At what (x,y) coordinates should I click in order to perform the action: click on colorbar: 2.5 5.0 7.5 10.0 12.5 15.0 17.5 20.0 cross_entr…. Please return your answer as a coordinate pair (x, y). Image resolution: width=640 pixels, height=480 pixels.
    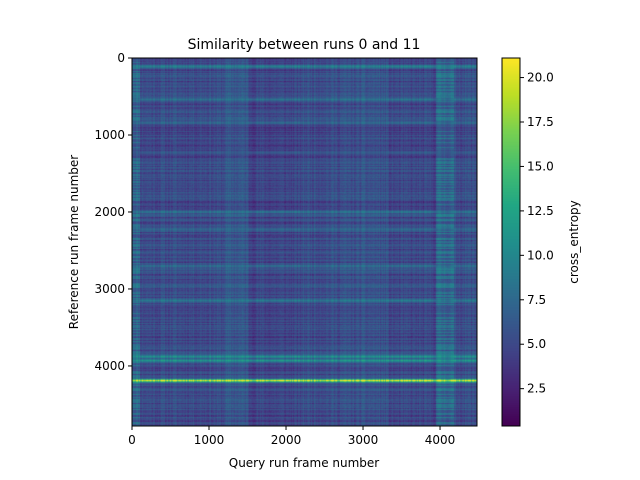
    Looking at the image, I should click on (541, 242).